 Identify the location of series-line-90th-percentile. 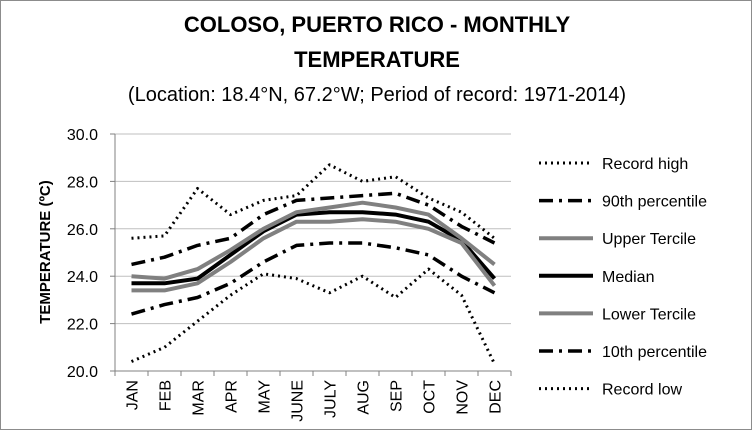
(313, 229).